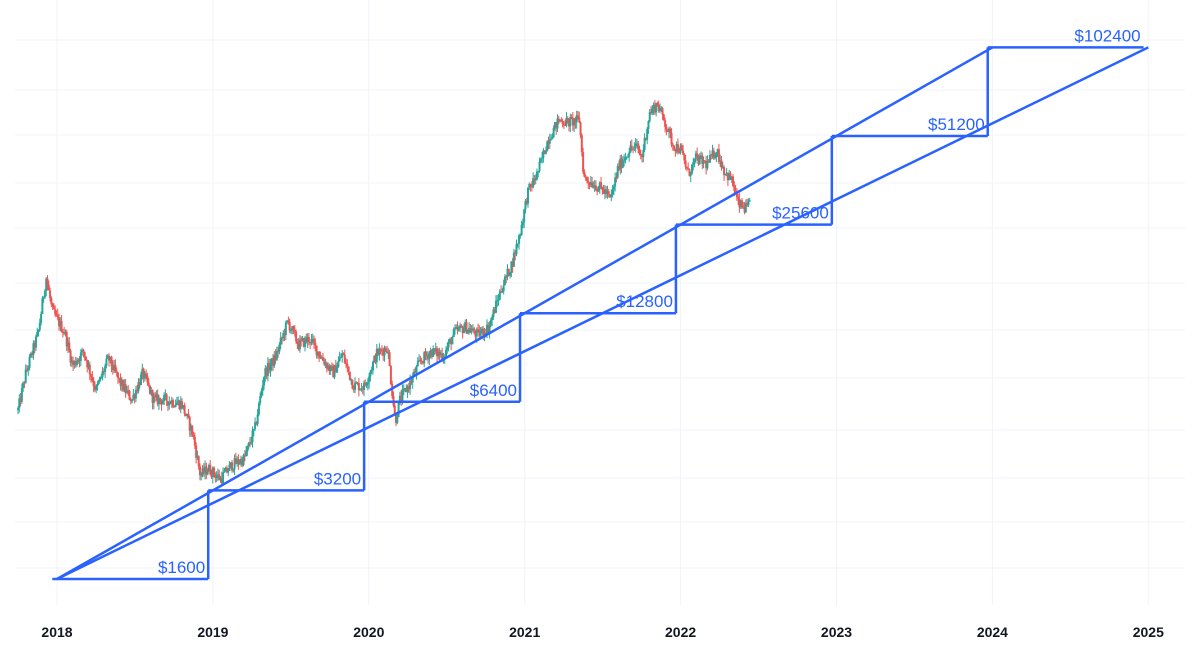  I want to click on x-tick-label: 2021, so click(524, 632).